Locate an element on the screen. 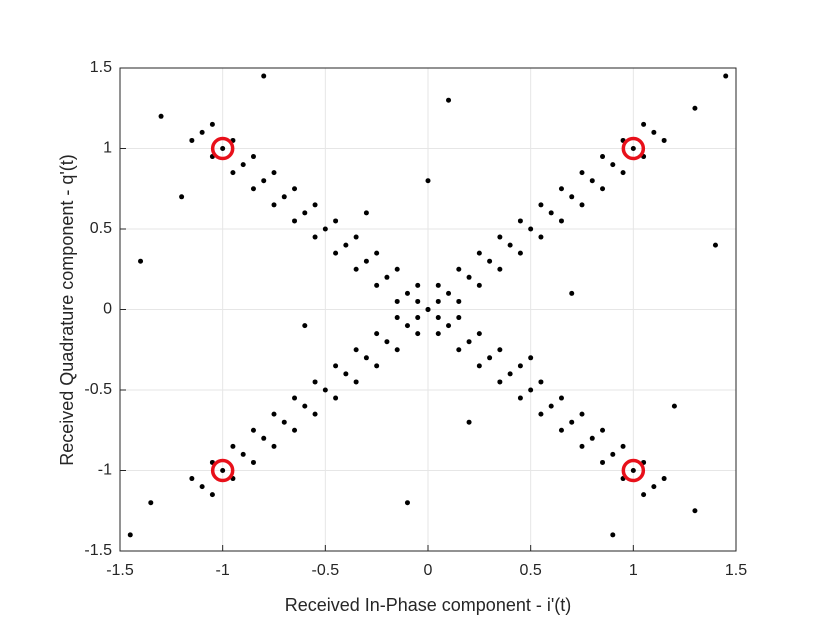 Image resolution: width=830 pixels, height=642 pixels. x-tick-label: -1 is located at coordinates (223, 570).